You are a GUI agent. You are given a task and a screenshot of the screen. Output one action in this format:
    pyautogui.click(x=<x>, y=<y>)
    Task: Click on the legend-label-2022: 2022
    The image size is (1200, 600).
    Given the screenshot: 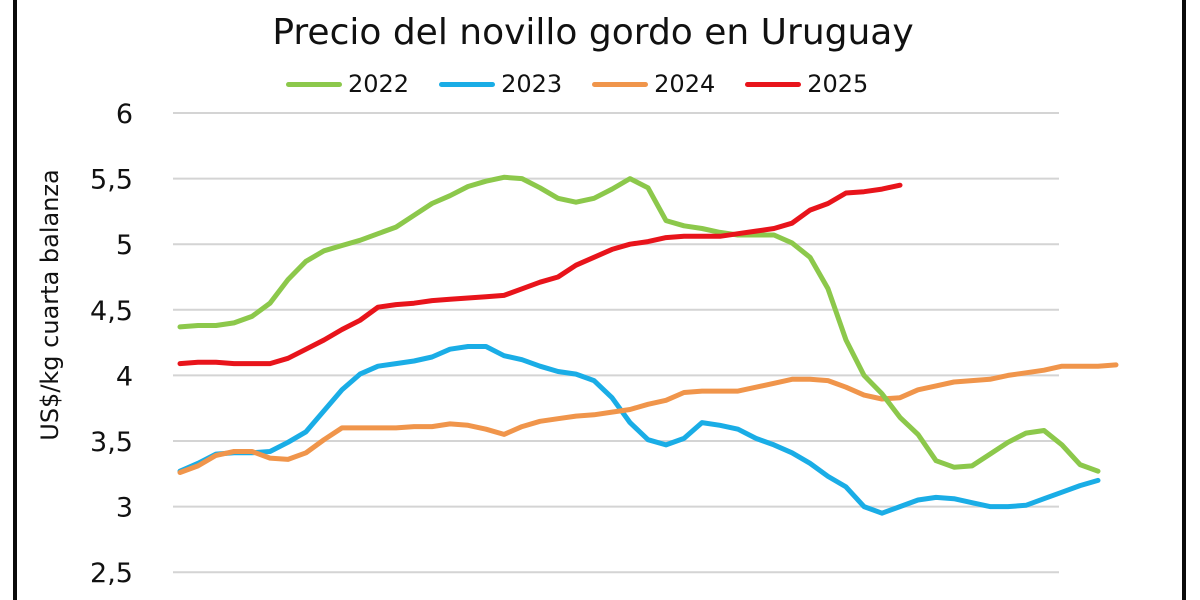 What is the action you would take?
    pyautogui.click(x=379, y=84)
    